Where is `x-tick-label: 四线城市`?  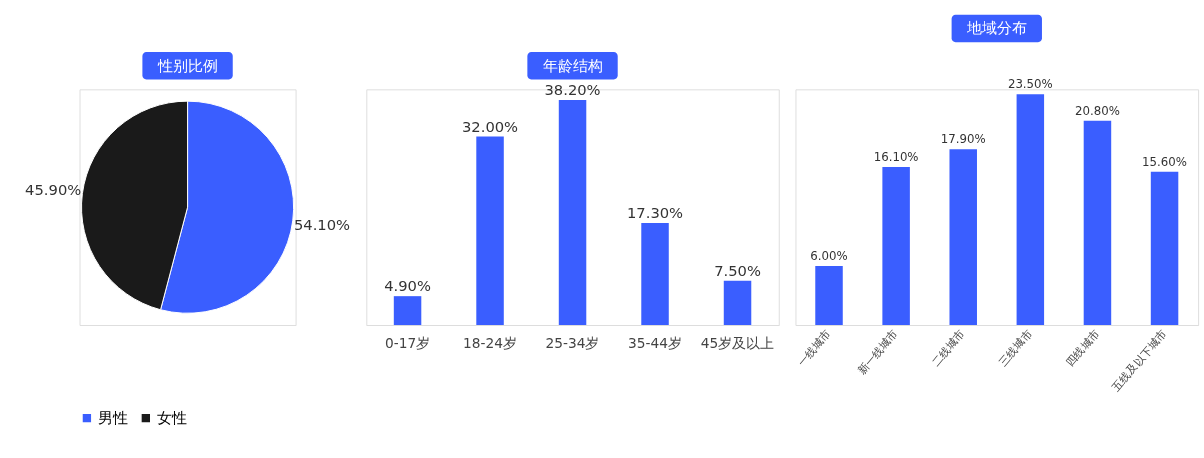
x-tick-label: 四线城市 is located at coordinates (1082, 347).